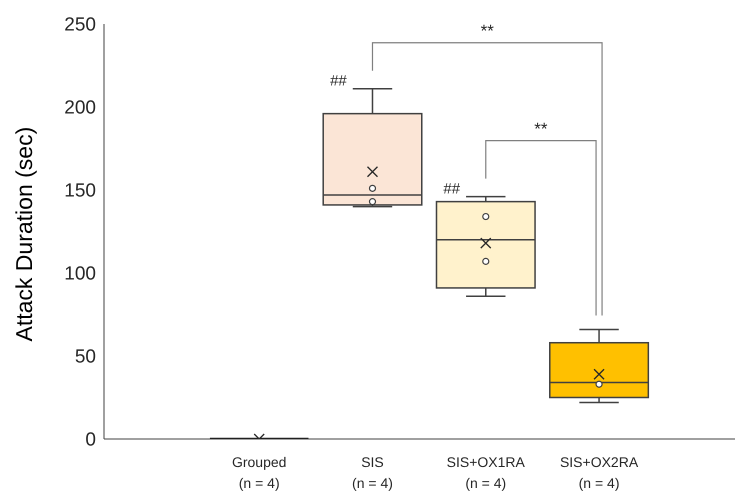  I want to click on y-tick-label: 200, so click(80, 108).